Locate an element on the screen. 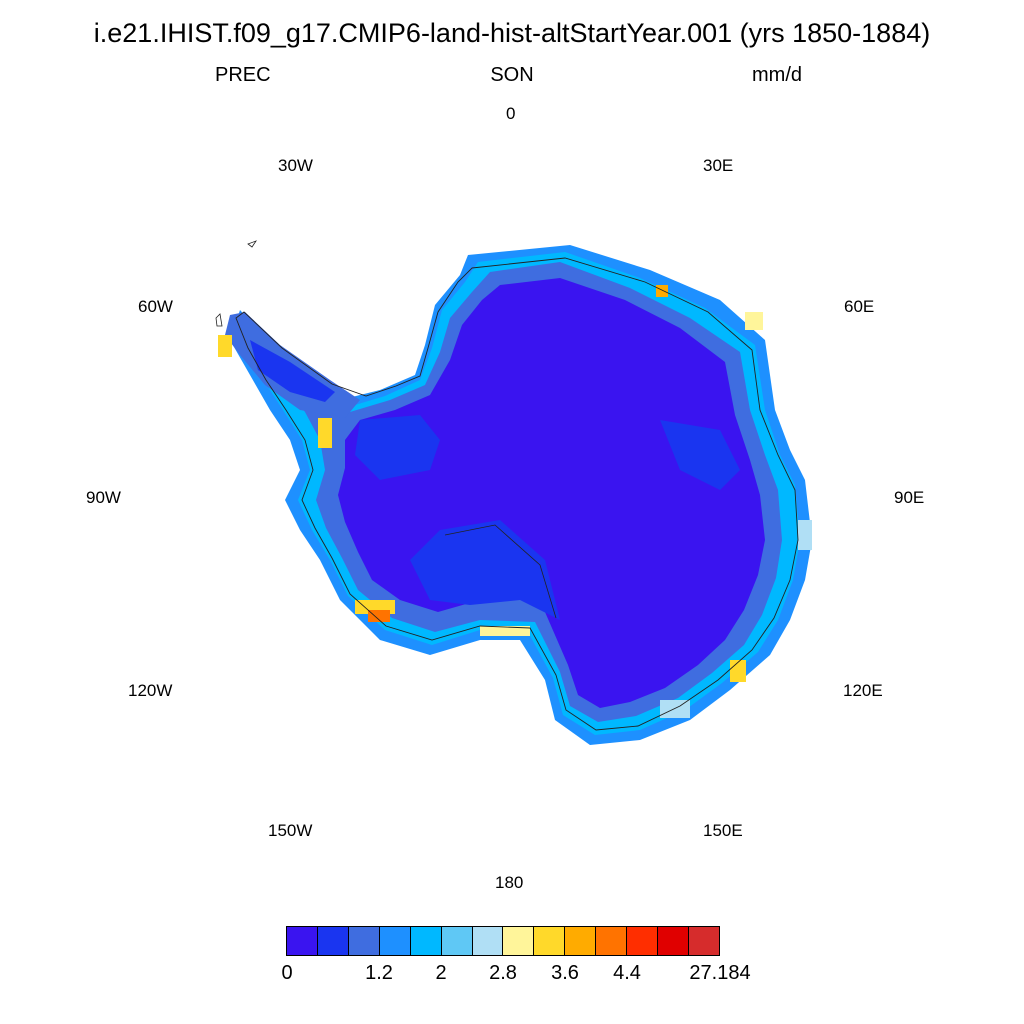 This screenshot has height=1024, width=1024. hotspot-peninsula-w is located at coordinates (225, 346).